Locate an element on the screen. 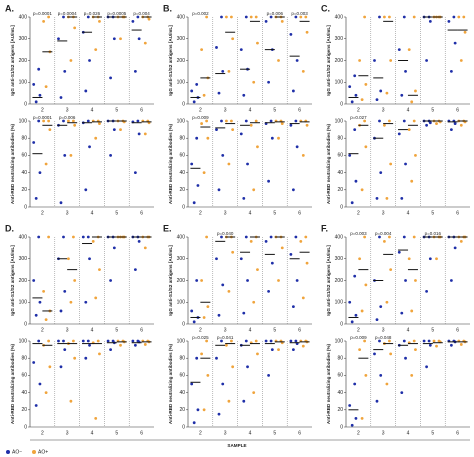 This screenshot has height=457, width=474. panel-label: C. is located at coordinates (325, 8).